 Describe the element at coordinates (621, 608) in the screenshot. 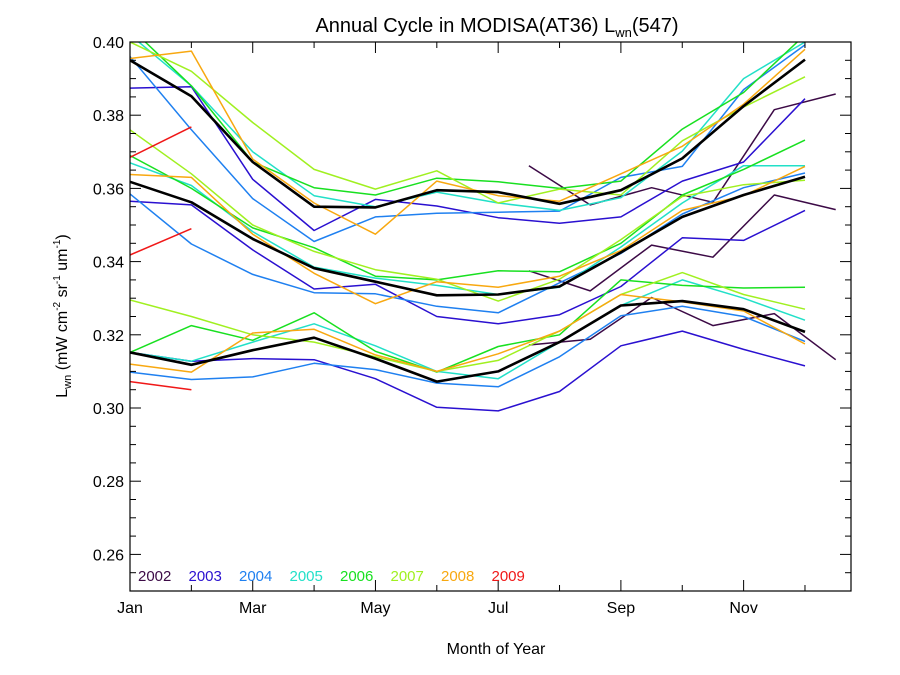

I see `x-tick-label: Sep` at that location.